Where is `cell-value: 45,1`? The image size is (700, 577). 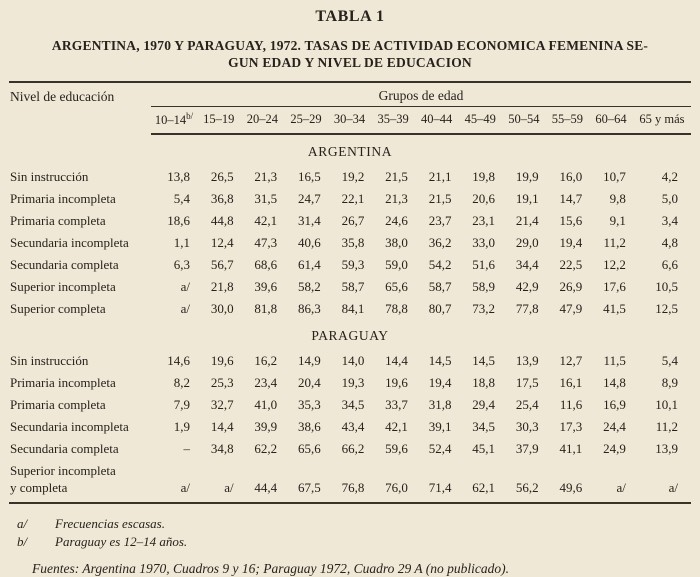
cell-value: 45,1 is located at coordinates (484, 448).